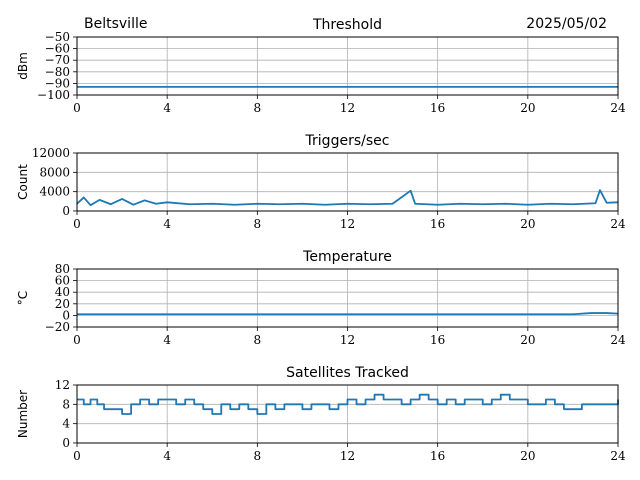 The width and height of the screenshot is (640, 480). I want to click on y-tick-label: −80, so click(57, 72).